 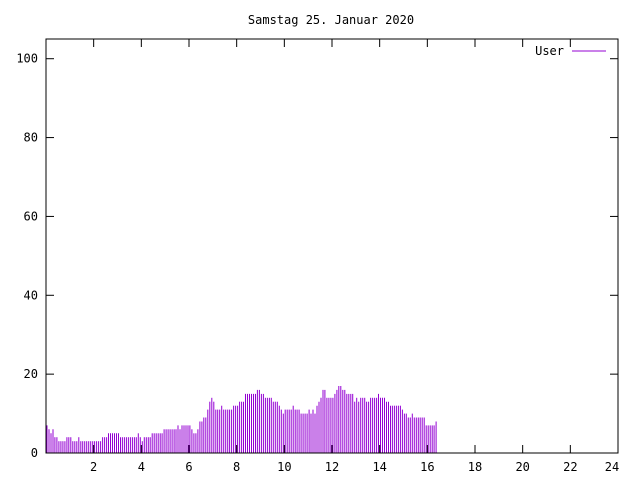 What do you see at coordinates (427, 467) in the screenshot?
I see `x-tick-label: 16` at bounding box center [427, 467].